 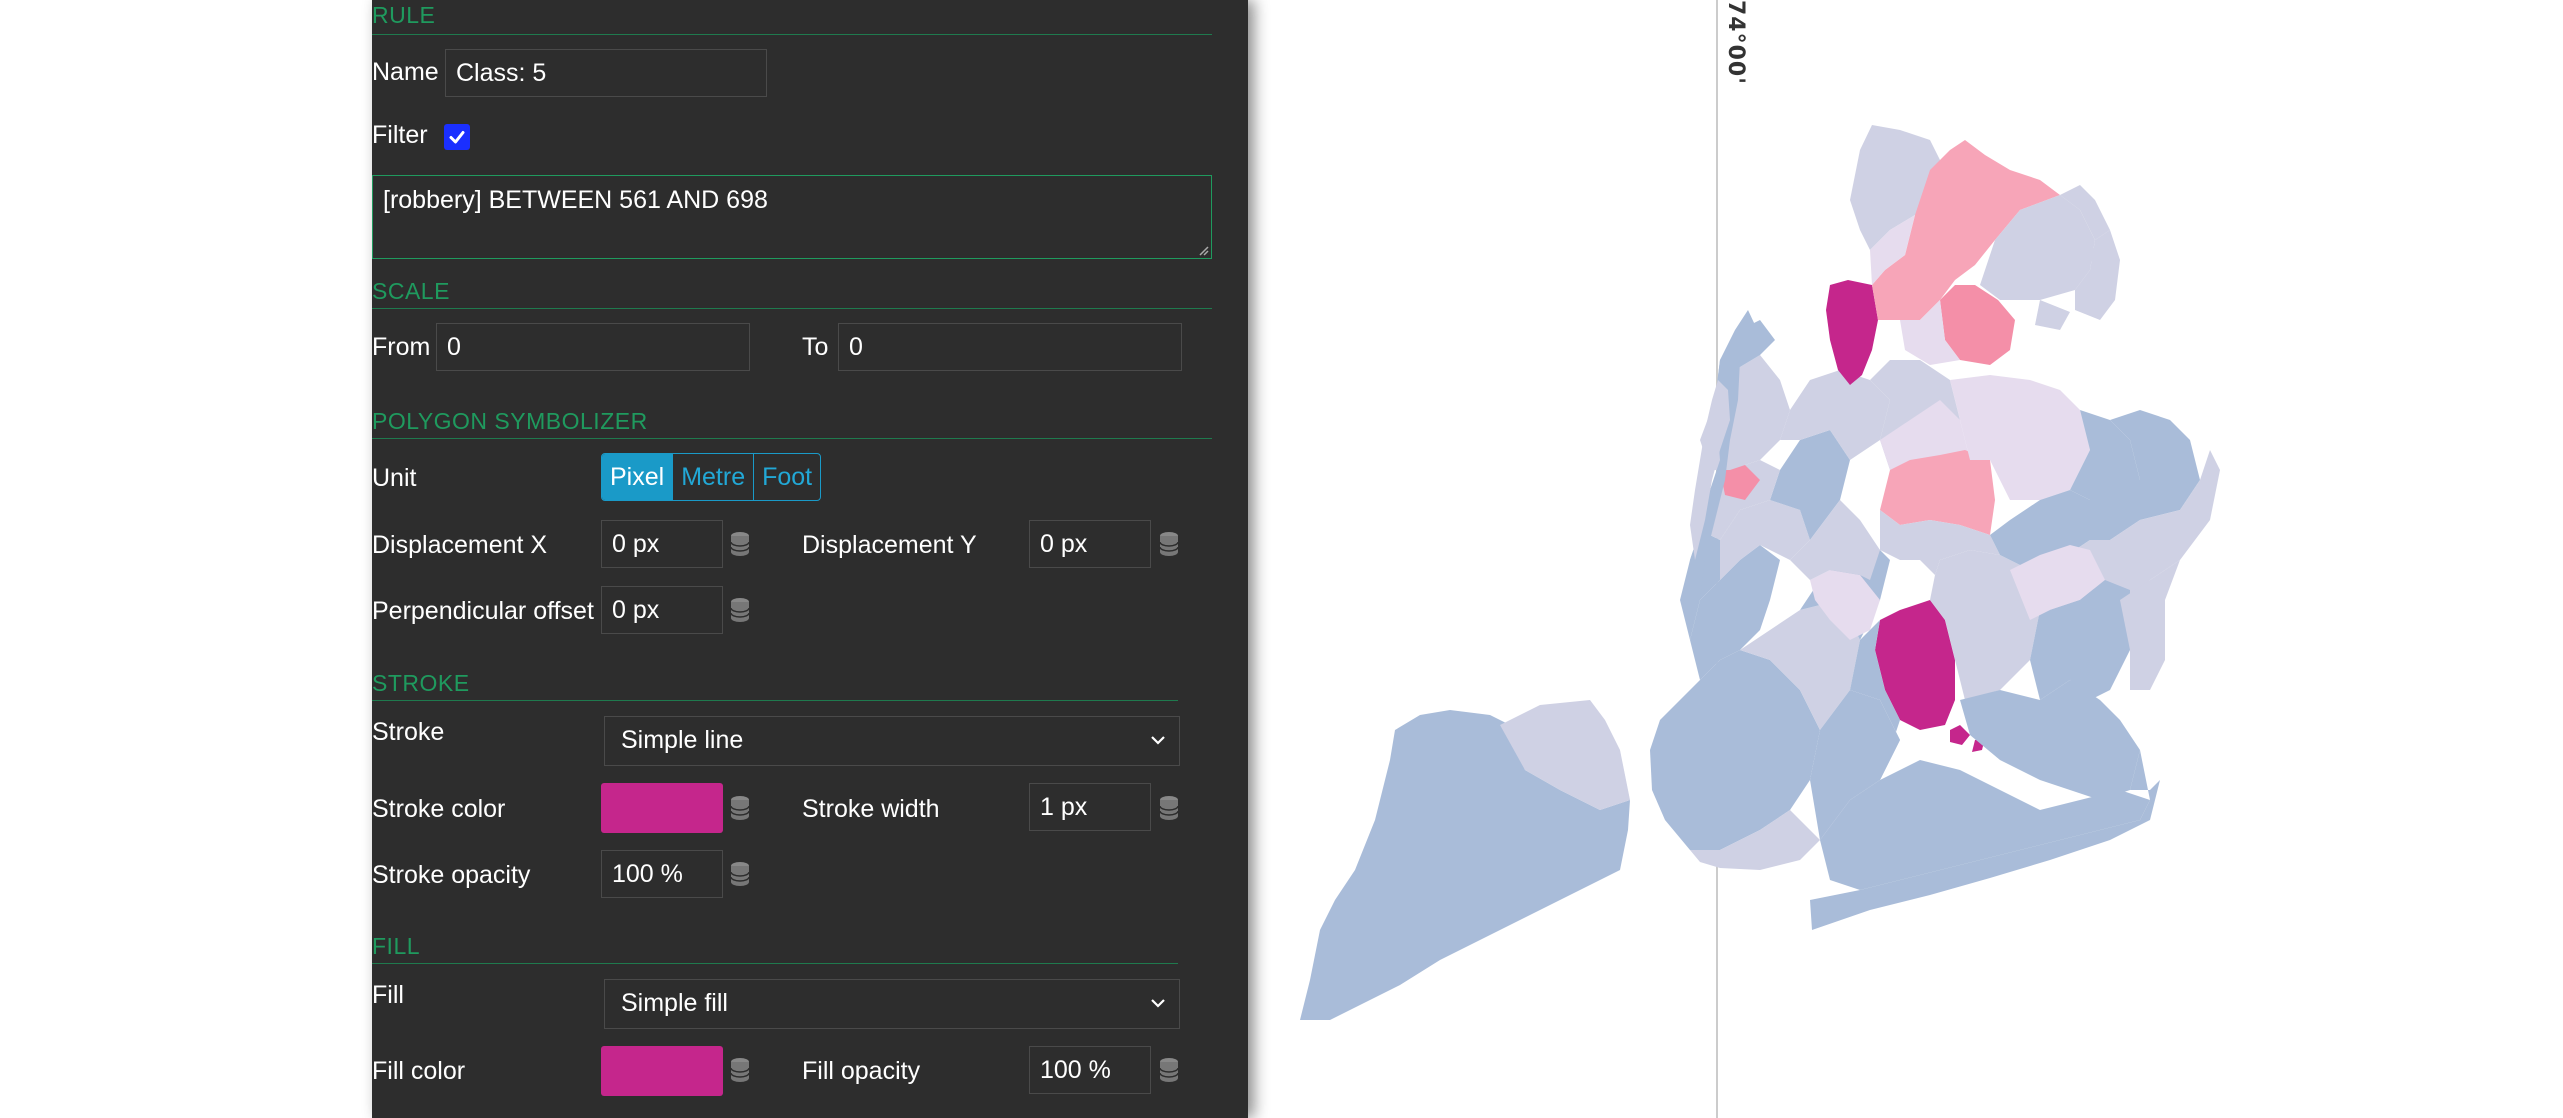 I want to click on scale-from-label: From, so click(x=401, y=347).